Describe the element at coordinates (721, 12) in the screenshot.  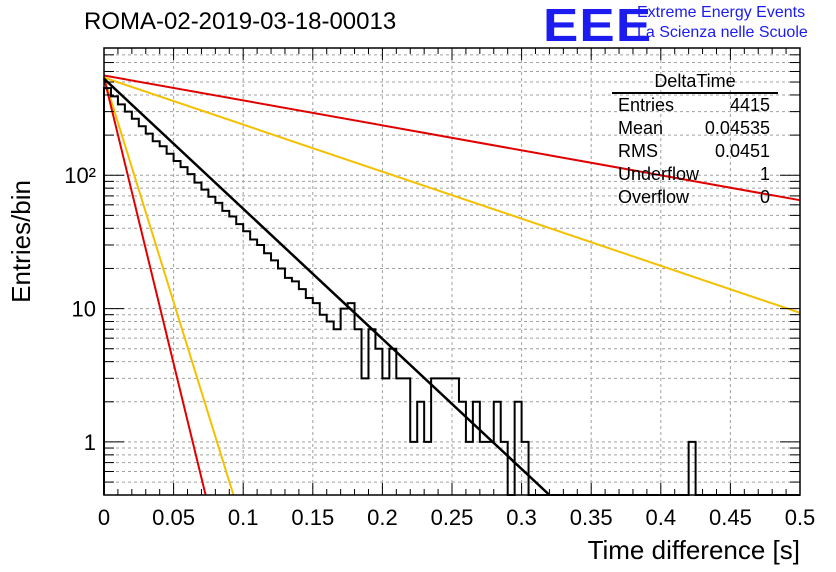
I see `logo-line-1: Extreme Energy Events` at that location.